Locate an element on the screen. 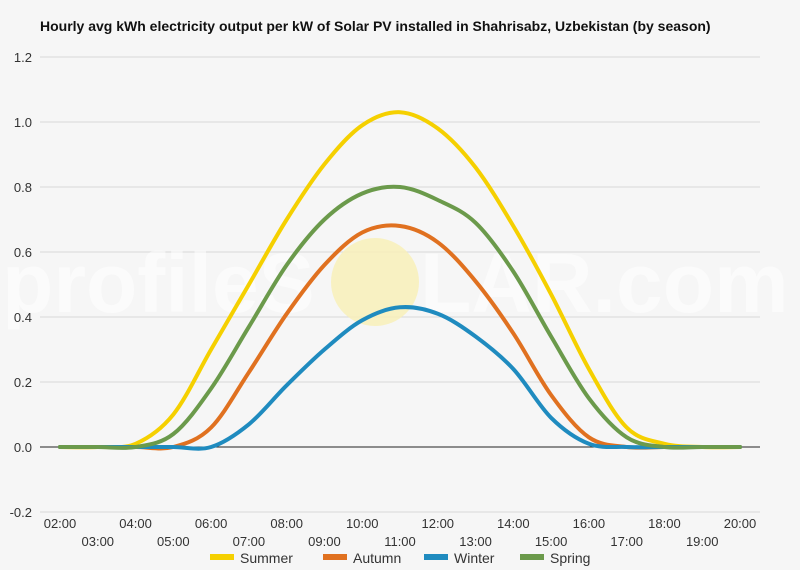 Image resolution: width=800 pixels, height=570 pixels. legend-swatch-winter is located at coordinates (436, 557).